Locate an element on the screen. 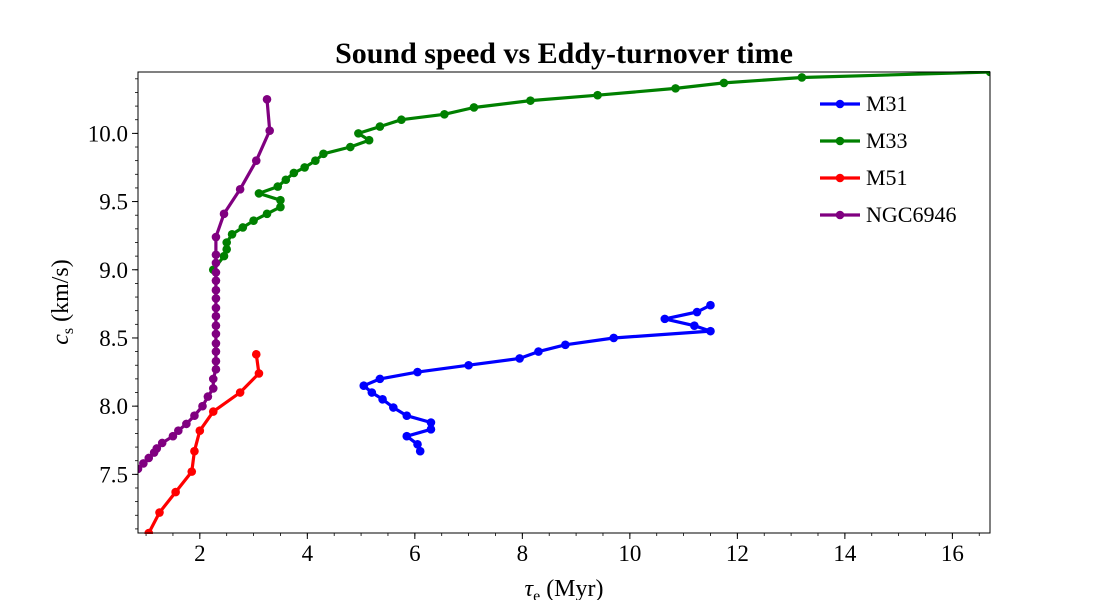 The width and height of the screenshot is (1100, 605). chart-title: Sound speed vs Eddy-turnover time is located at coordinates (564, 53).